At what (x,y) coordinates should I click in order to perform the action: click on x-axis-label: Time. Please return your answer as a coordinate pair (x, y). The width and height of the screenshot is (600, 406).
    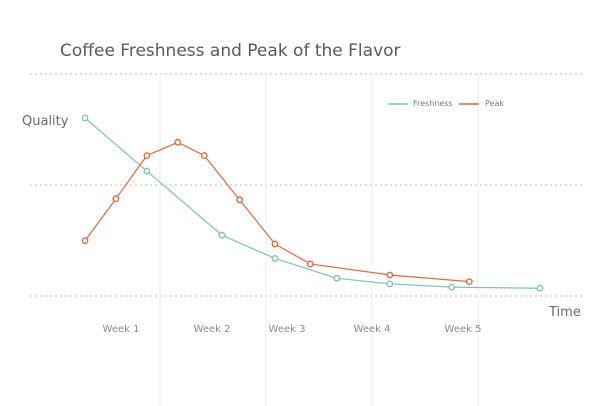
    Looking at the image, I should click on (564, 312).